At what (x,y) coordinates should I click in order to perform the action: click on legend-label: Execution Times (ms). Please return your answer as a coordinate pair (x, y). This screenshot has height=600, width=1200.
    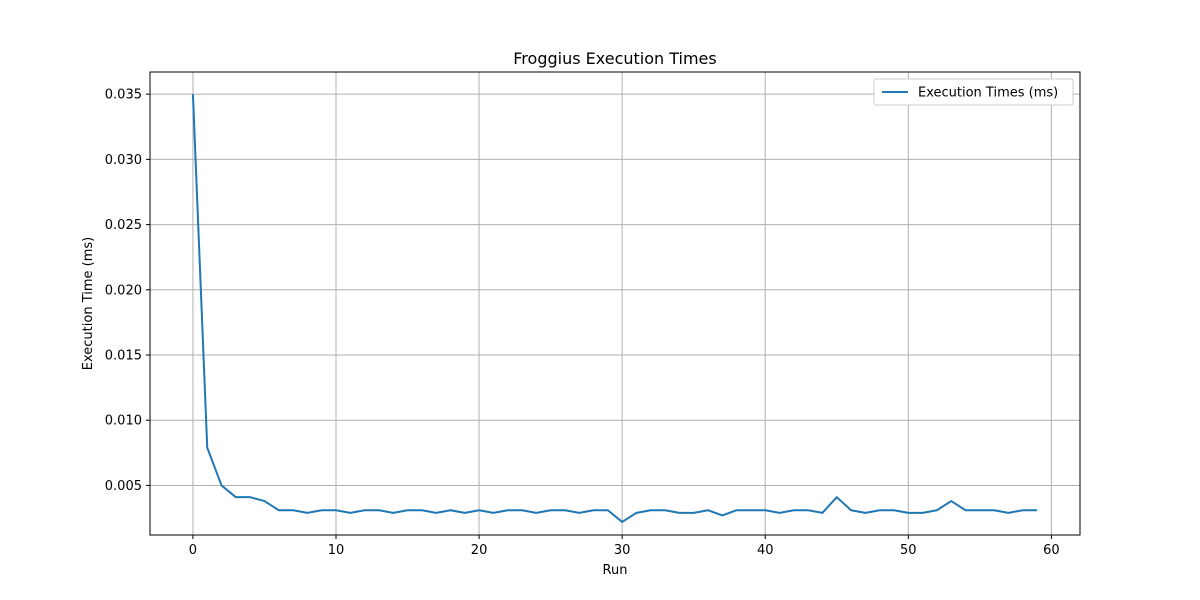
    Looking at the image, I should click on (988, 93).